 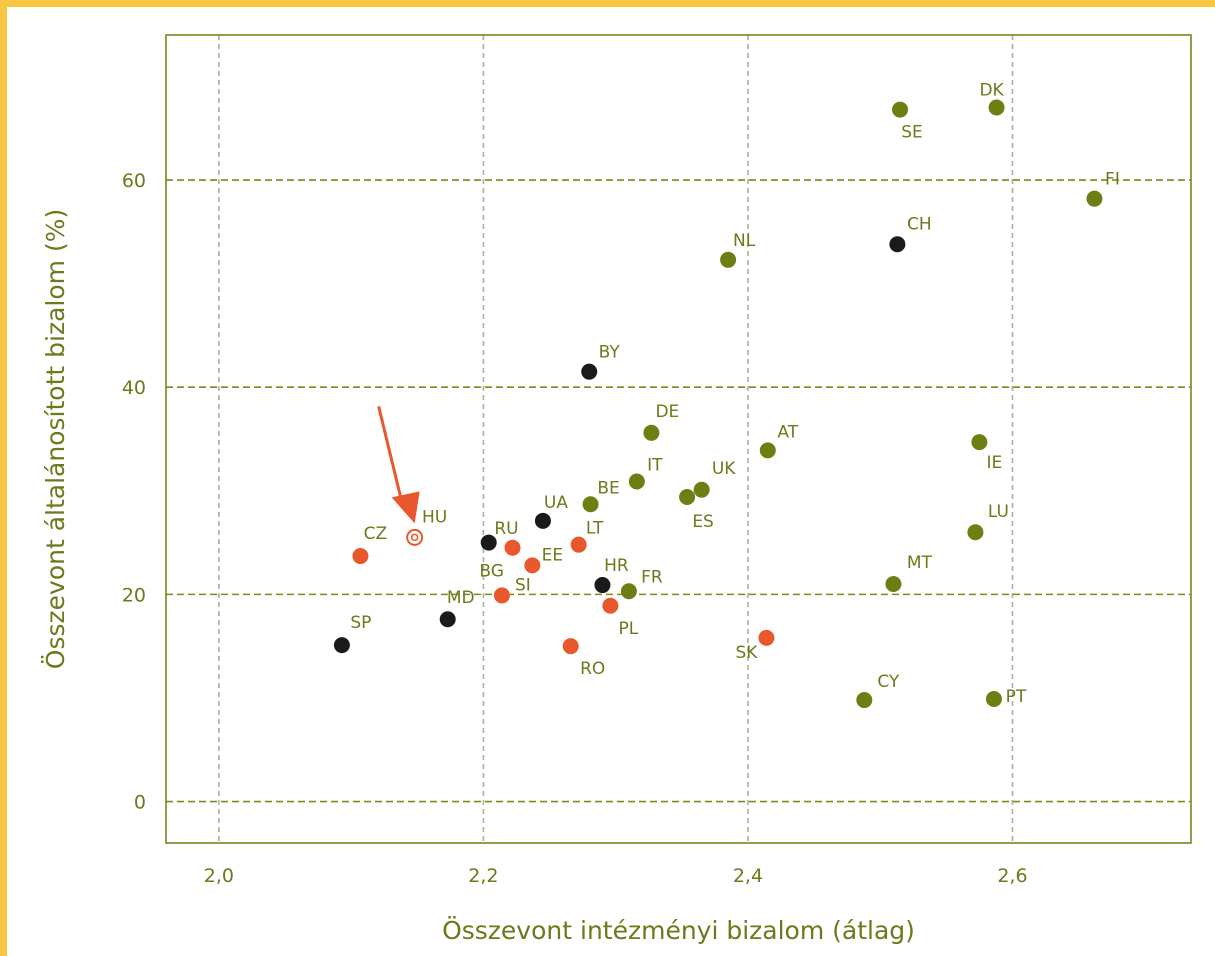 I want to click on x-axis-title: Összevont intézményi bizalom (átlag), so click(x=678, y=930).